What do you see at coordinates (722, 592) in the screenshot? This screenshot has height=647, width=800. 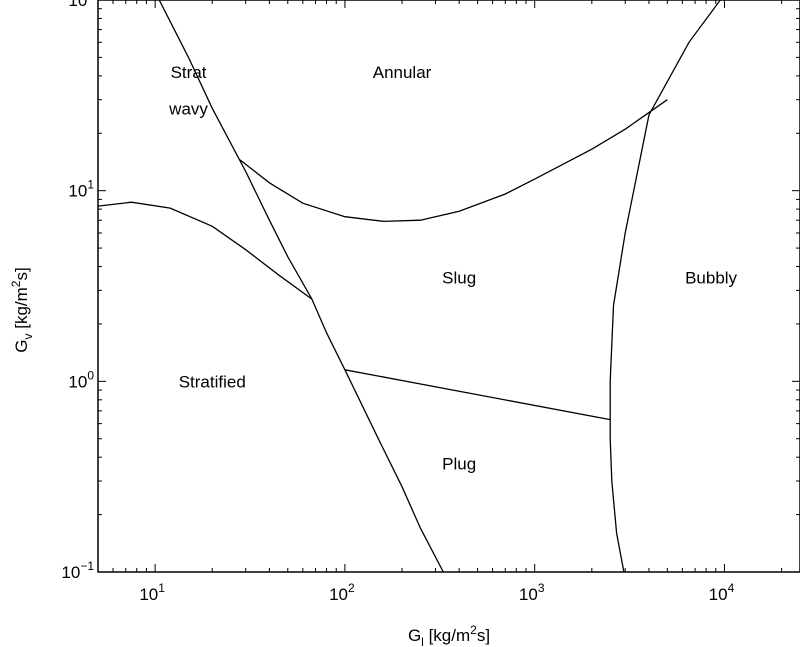 I see `x-tick-label: 10⁴` at bounding box center [722, 592].